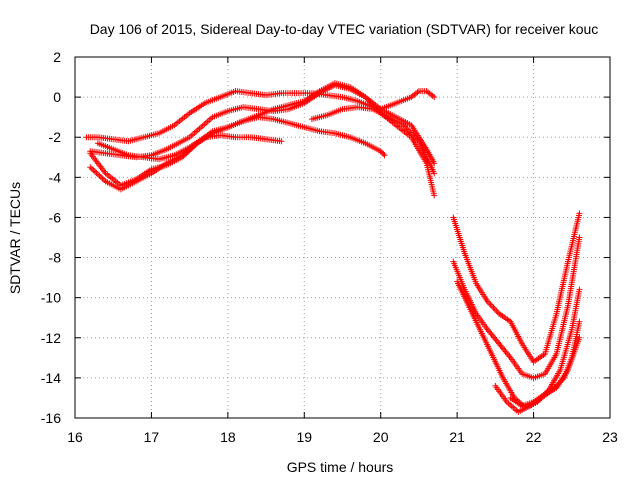  Describe the element at coordinates (610, 437) in the screenshot. I see `x-tick-label: 23` at that location.